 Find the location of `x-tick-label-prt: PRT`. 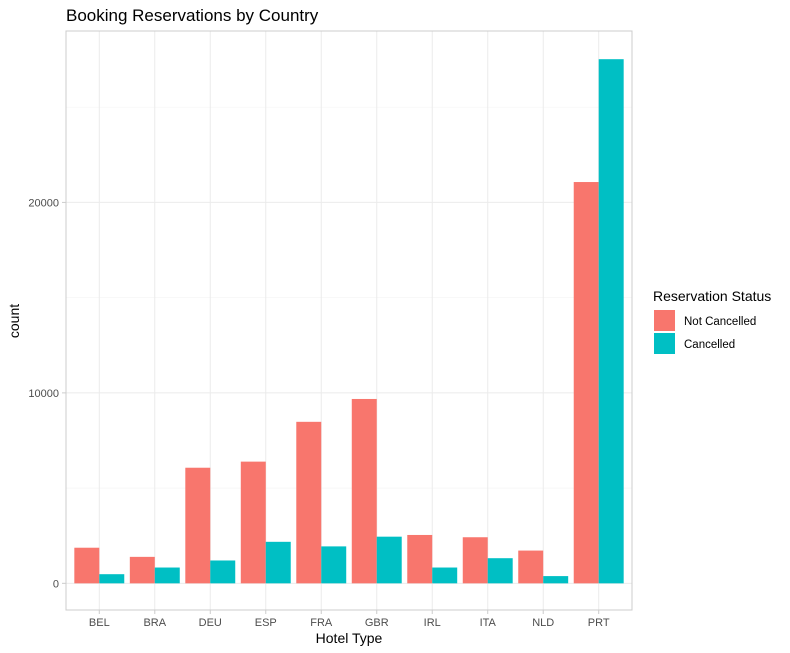

x-tick-label-prt: PRT is located at coordinates (599, 623).